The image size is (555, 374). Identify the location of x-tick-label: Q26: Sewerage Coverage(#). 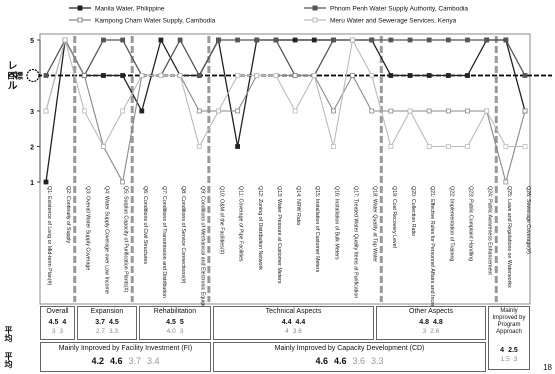
(528, 220).